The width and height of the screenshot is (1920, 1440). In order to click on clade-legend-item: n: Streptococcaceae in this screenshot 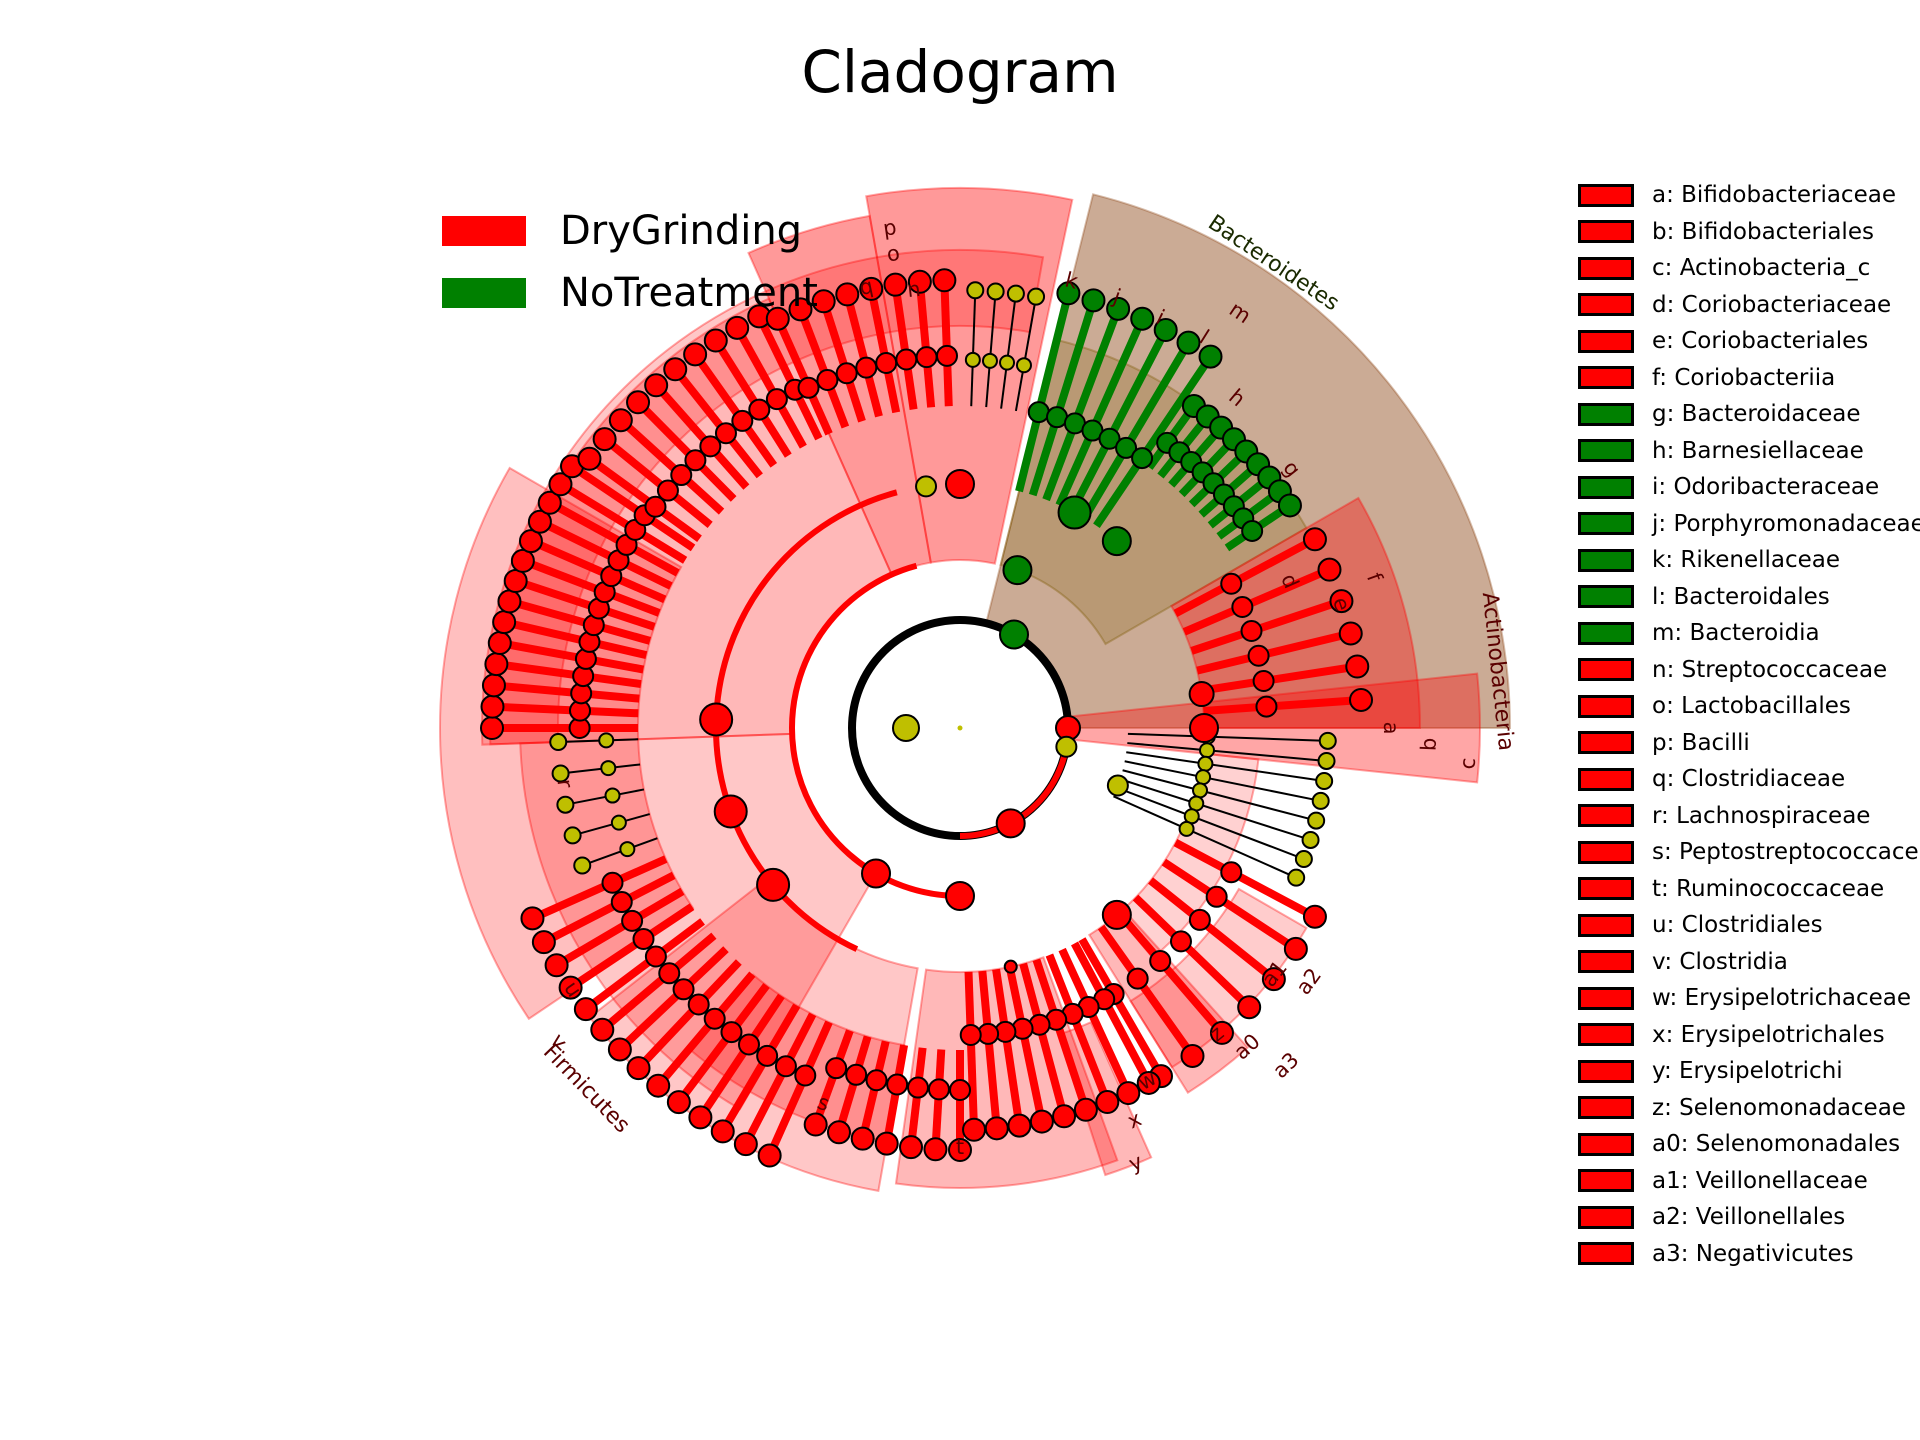, I will do `click(1749, 670)`.